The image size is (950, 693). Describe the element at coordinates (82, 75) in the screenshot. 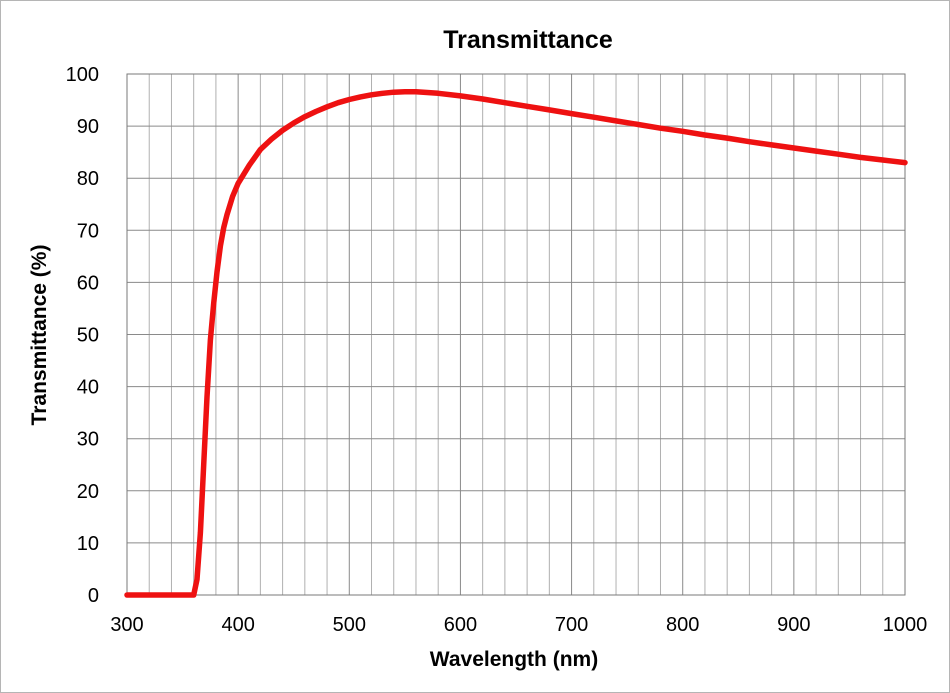

I see `y-tick-label-100: 100` at that location.